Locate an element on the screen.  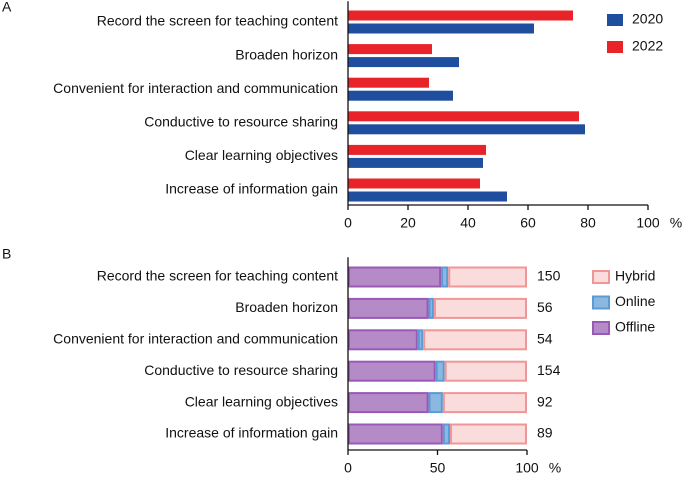
panel-label: B is located at coordinates (6, 254).